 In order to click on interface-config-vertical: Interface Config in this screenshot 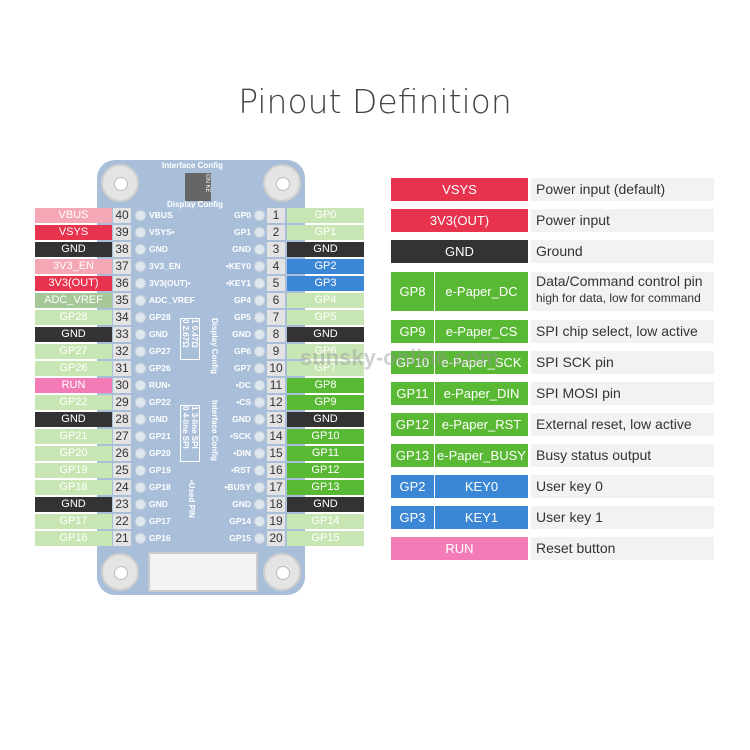, I will do `click(214, 430)`.